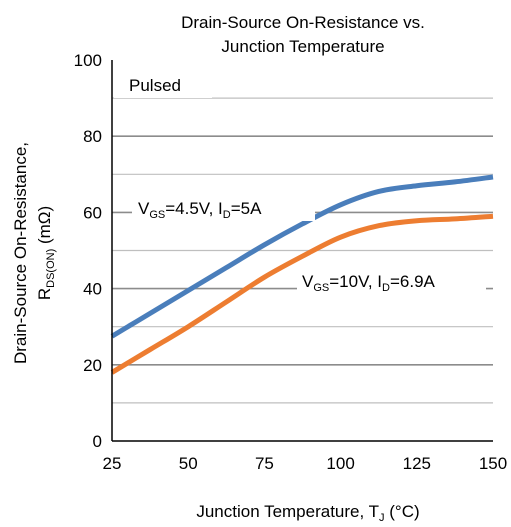  Describe the element at coordinates (302, 46) in the screenshot. I see `chart-title-line2: Junction Temperature` at that location.